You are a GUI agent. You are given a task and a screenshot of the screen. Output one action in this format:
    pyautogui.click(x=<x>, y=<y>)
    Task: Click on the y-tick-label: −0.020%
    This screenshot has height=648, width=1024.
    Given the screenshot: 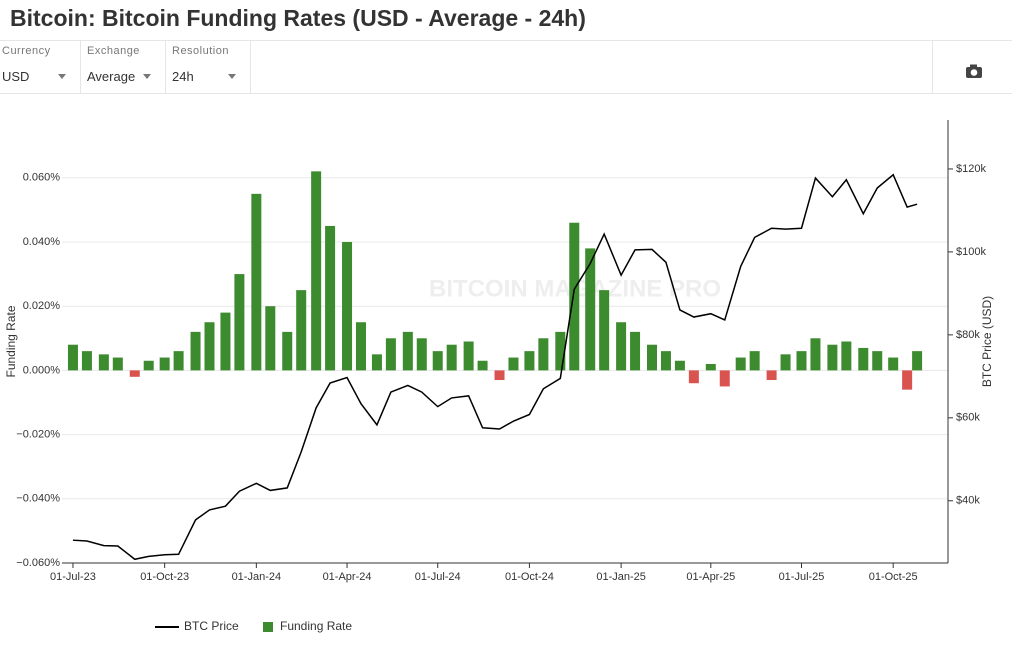 What is the action you would take?
    pyautogui.click(x=38, y=435)
    